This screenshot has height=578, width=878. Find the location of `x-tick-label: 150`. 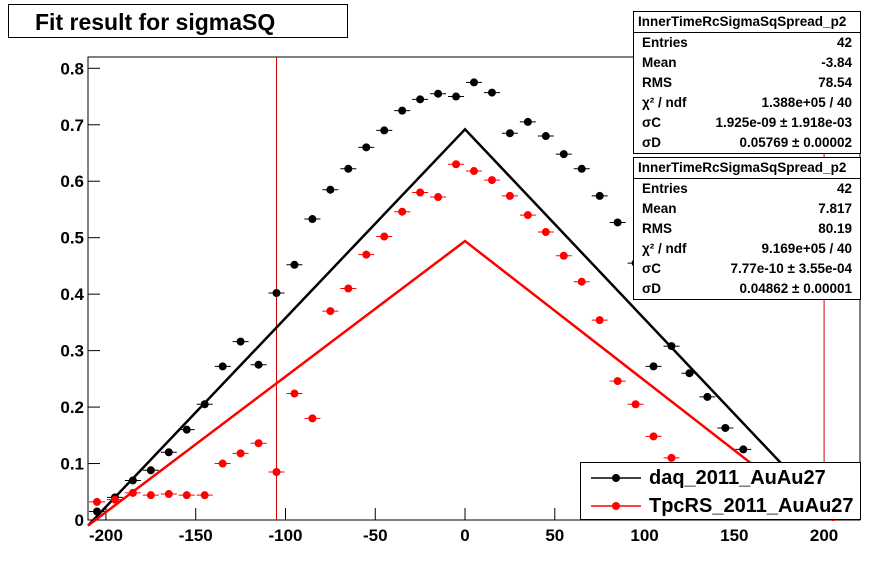

x-tick-label: 150 is located at coordinates (734, 535).